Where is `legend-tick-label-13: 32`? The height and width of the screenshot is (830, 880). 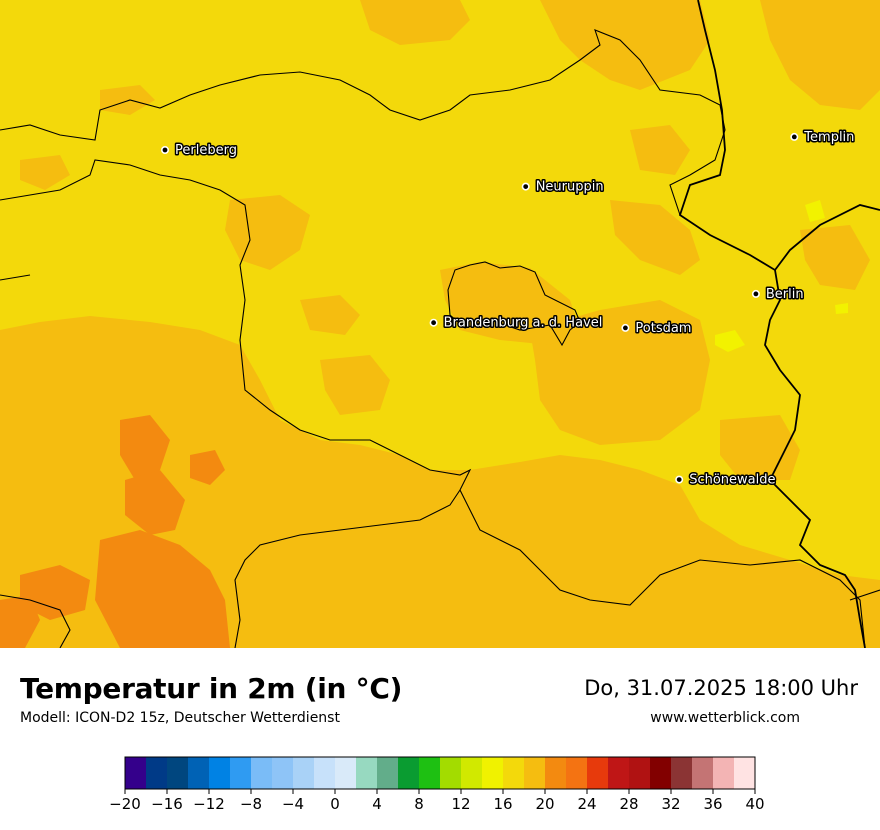
legend-tick-label-13: 32 is located at coordinates (670, 804).